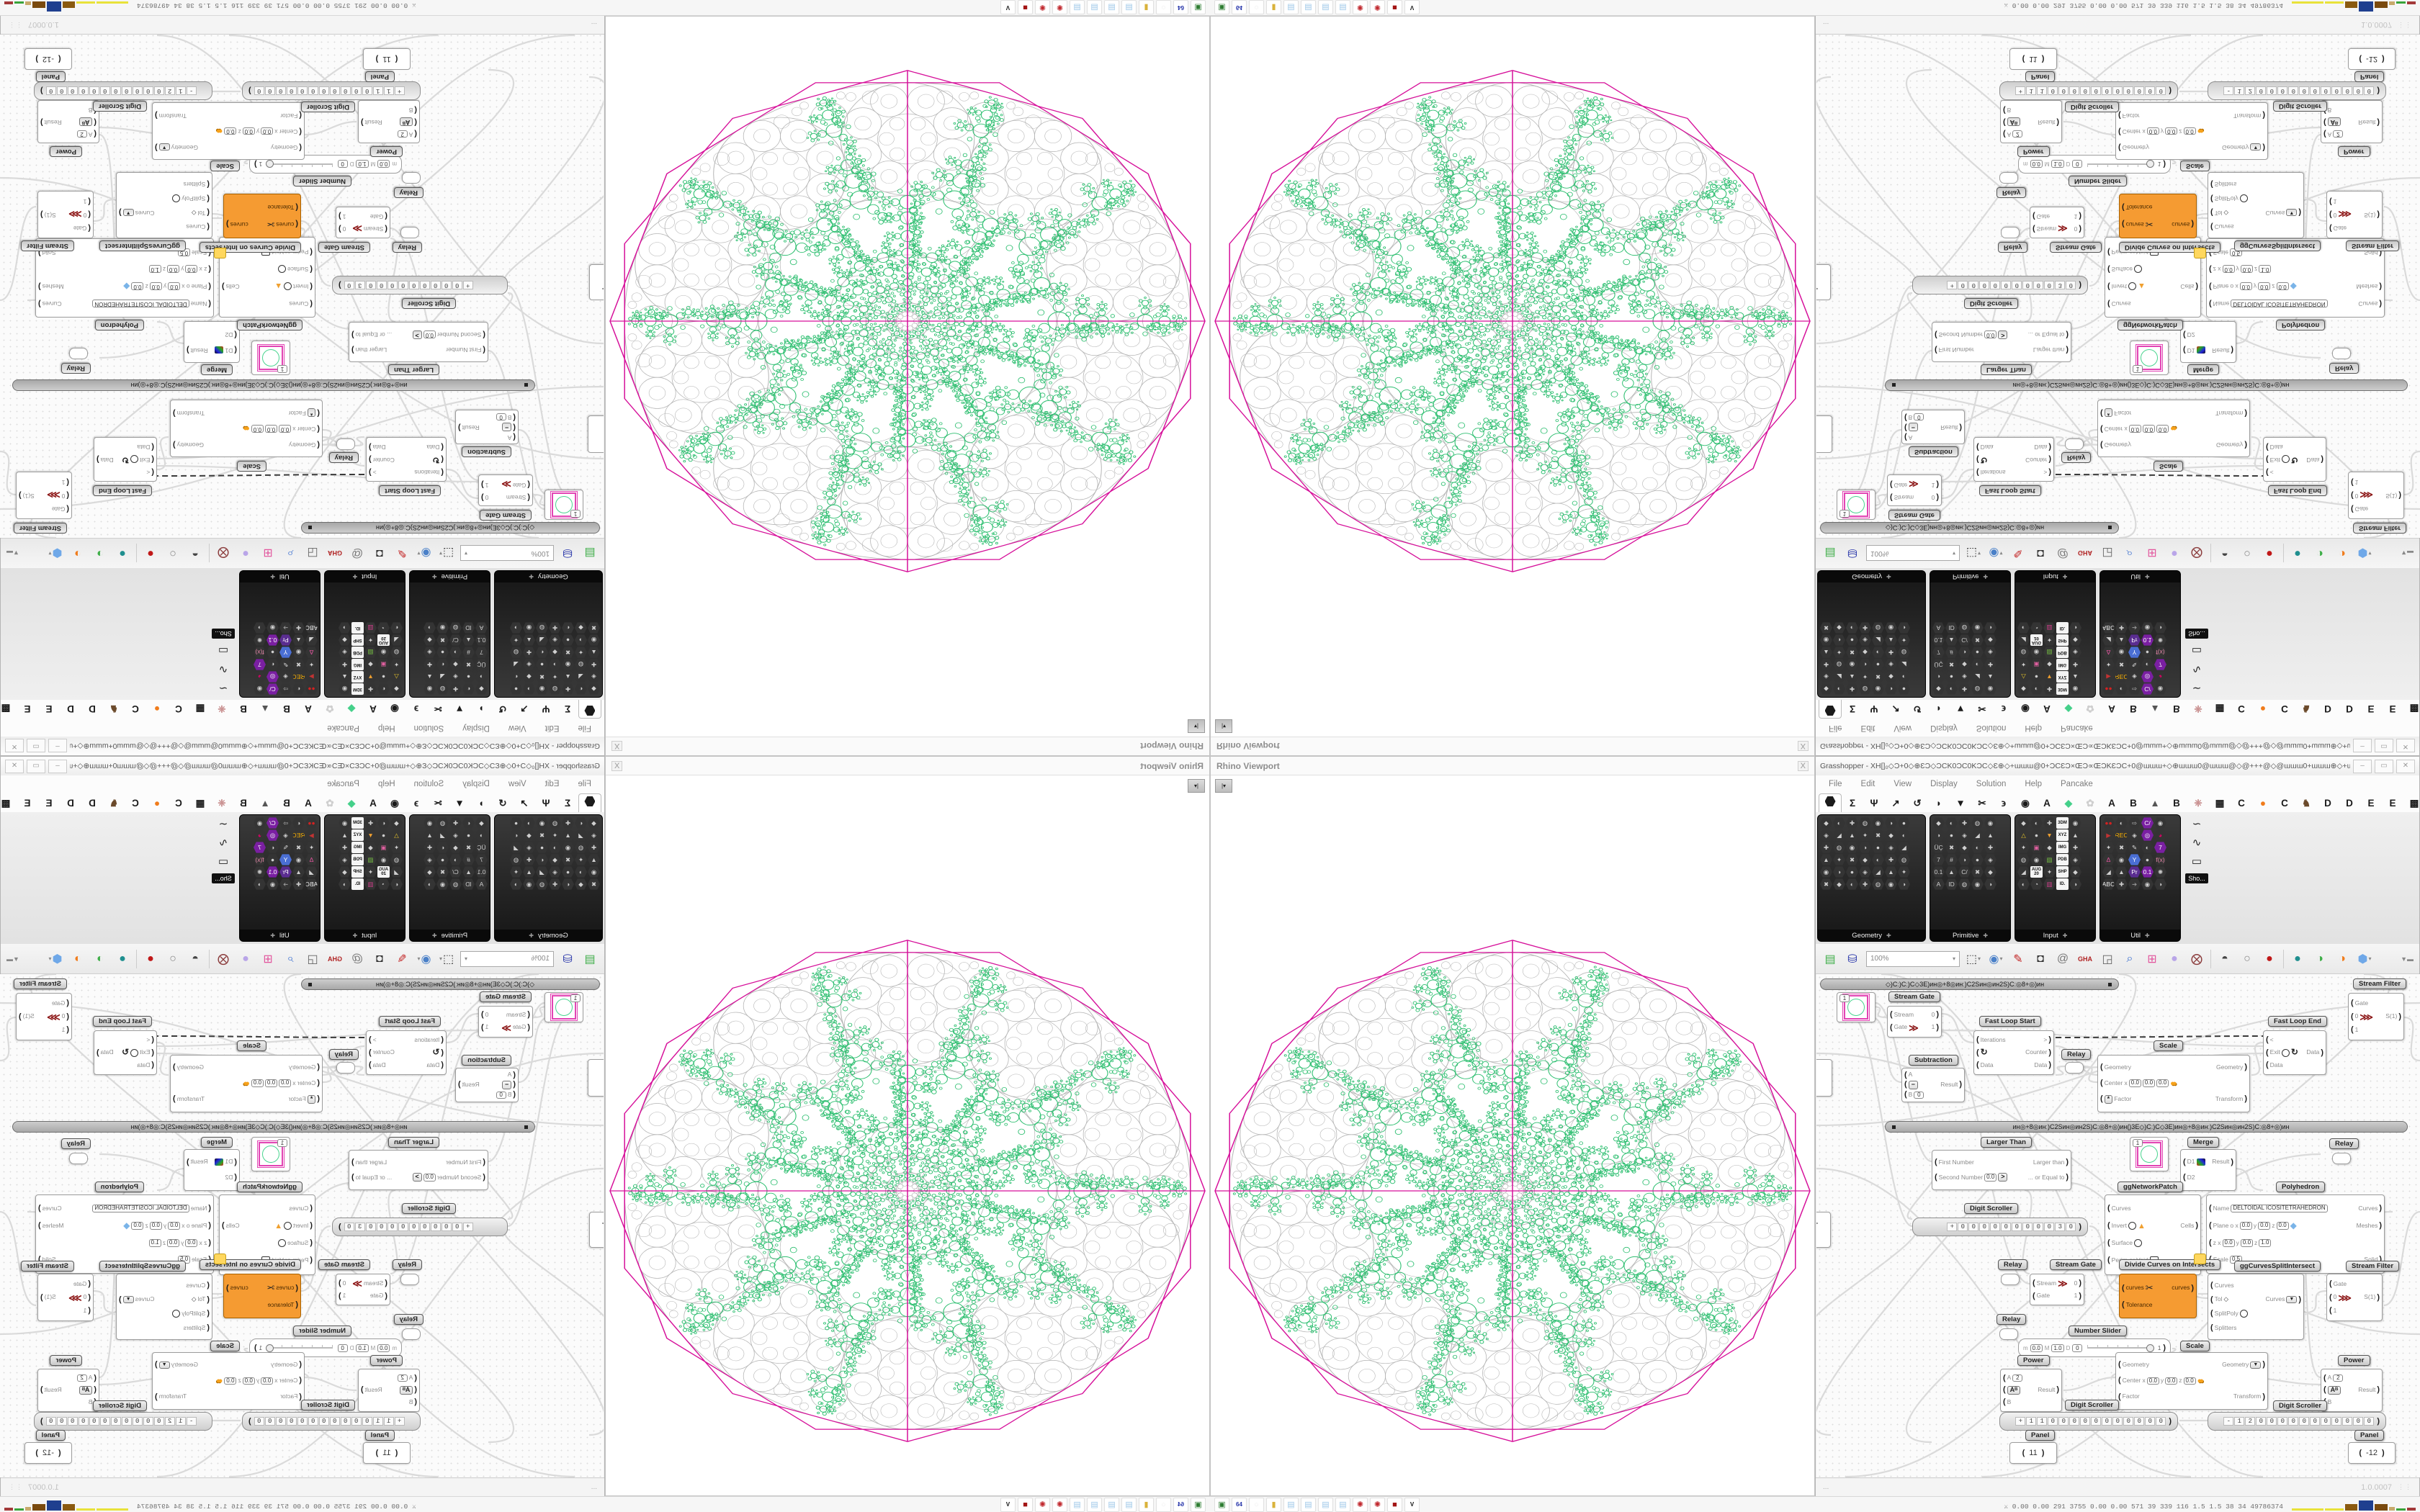 The height and width of the screenshot is (1512, 2420). What do you see at coordinates (285, 823) in the screenshot?
I see `component-icon: ⇨` at bounding box center [285, 823].